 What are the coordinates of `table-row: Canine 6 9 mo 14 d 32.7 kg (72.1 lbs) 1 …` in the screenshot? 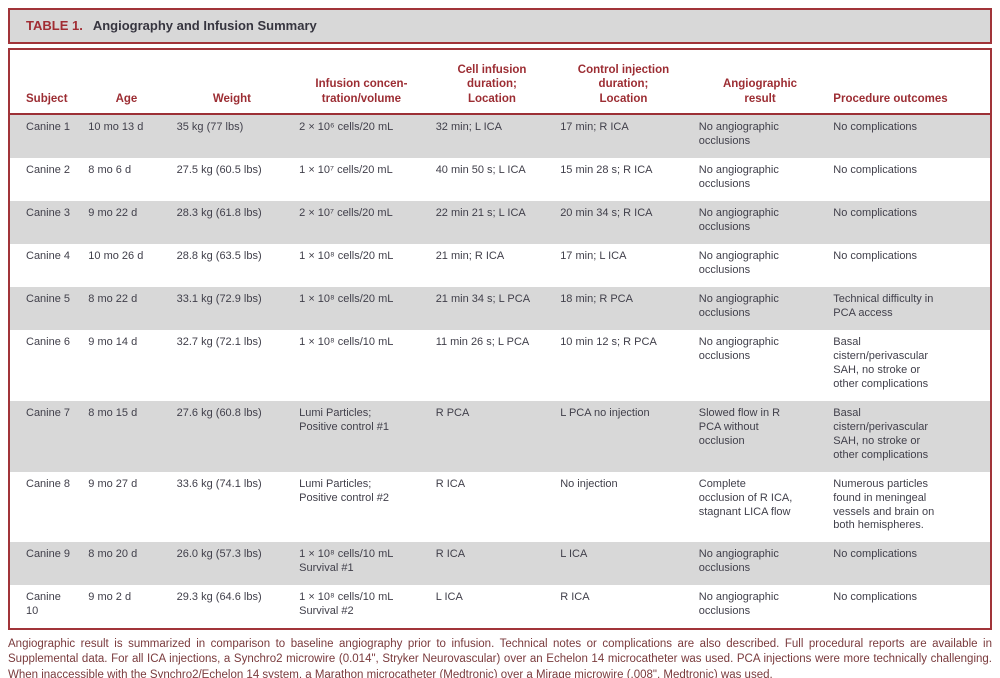 It's located at (500, 365).